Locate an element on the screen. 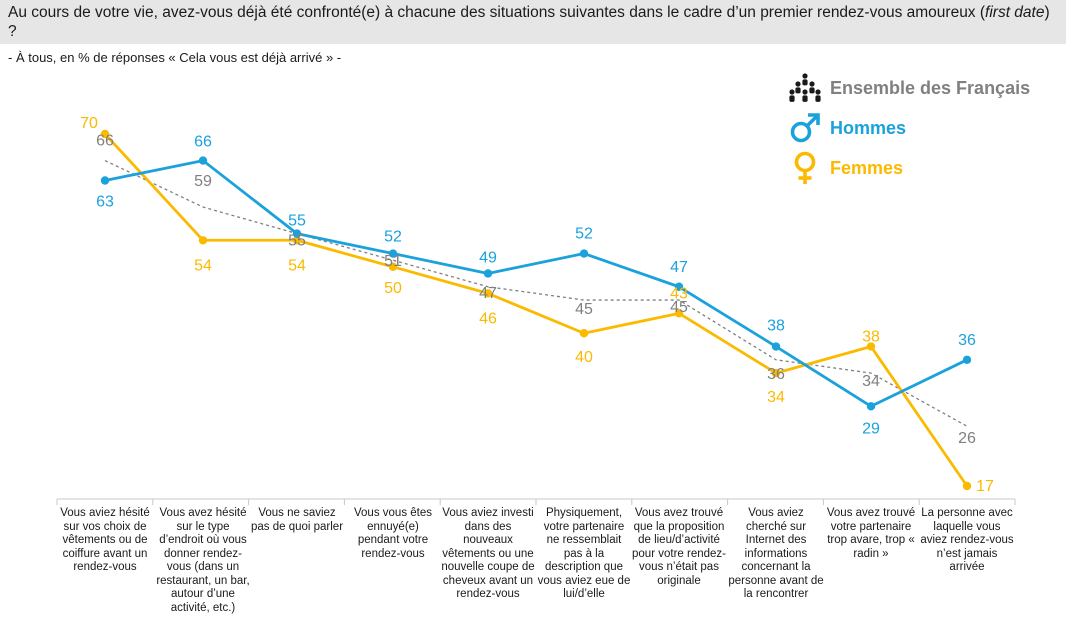 This screenshot has width=1066, height=631. data-label-ensemble: 51 is located at coordinates (393, 261).